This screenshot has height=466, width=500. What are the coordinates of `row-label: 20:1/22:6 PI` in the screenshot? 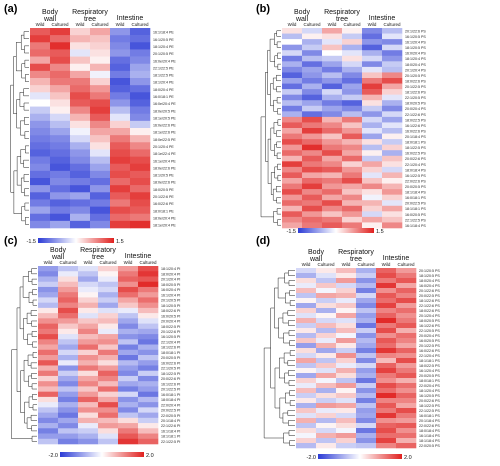 It's located at (170, 332).